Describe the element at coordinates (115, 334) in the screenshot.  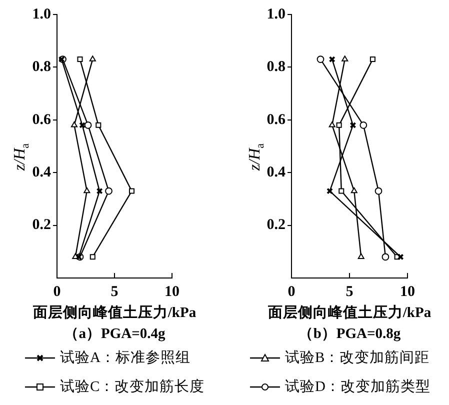
I see `text: （a）PGA=0.4g` at that location.